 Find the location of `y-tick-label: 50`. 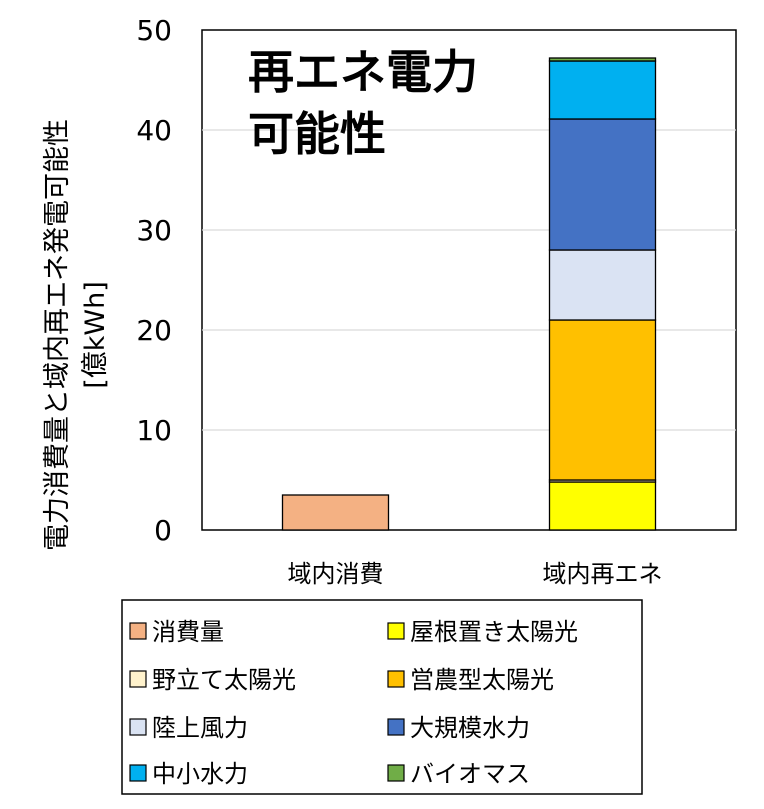

y-tick-label: 50 is located at coordinates (154, 30).